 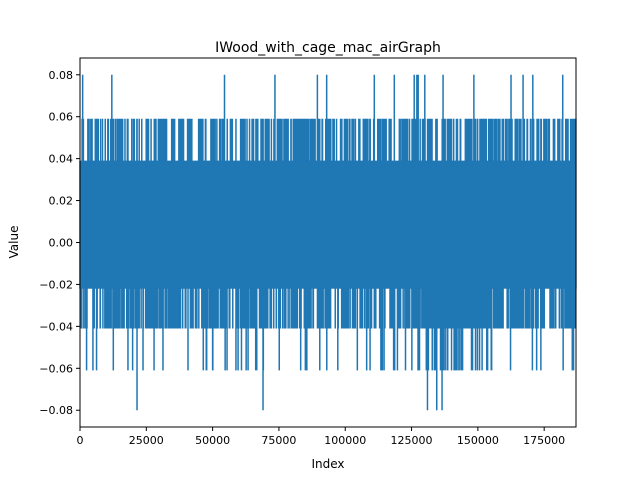 I want to click on y-tick-label: 0.02, so click(x=61, y=201).